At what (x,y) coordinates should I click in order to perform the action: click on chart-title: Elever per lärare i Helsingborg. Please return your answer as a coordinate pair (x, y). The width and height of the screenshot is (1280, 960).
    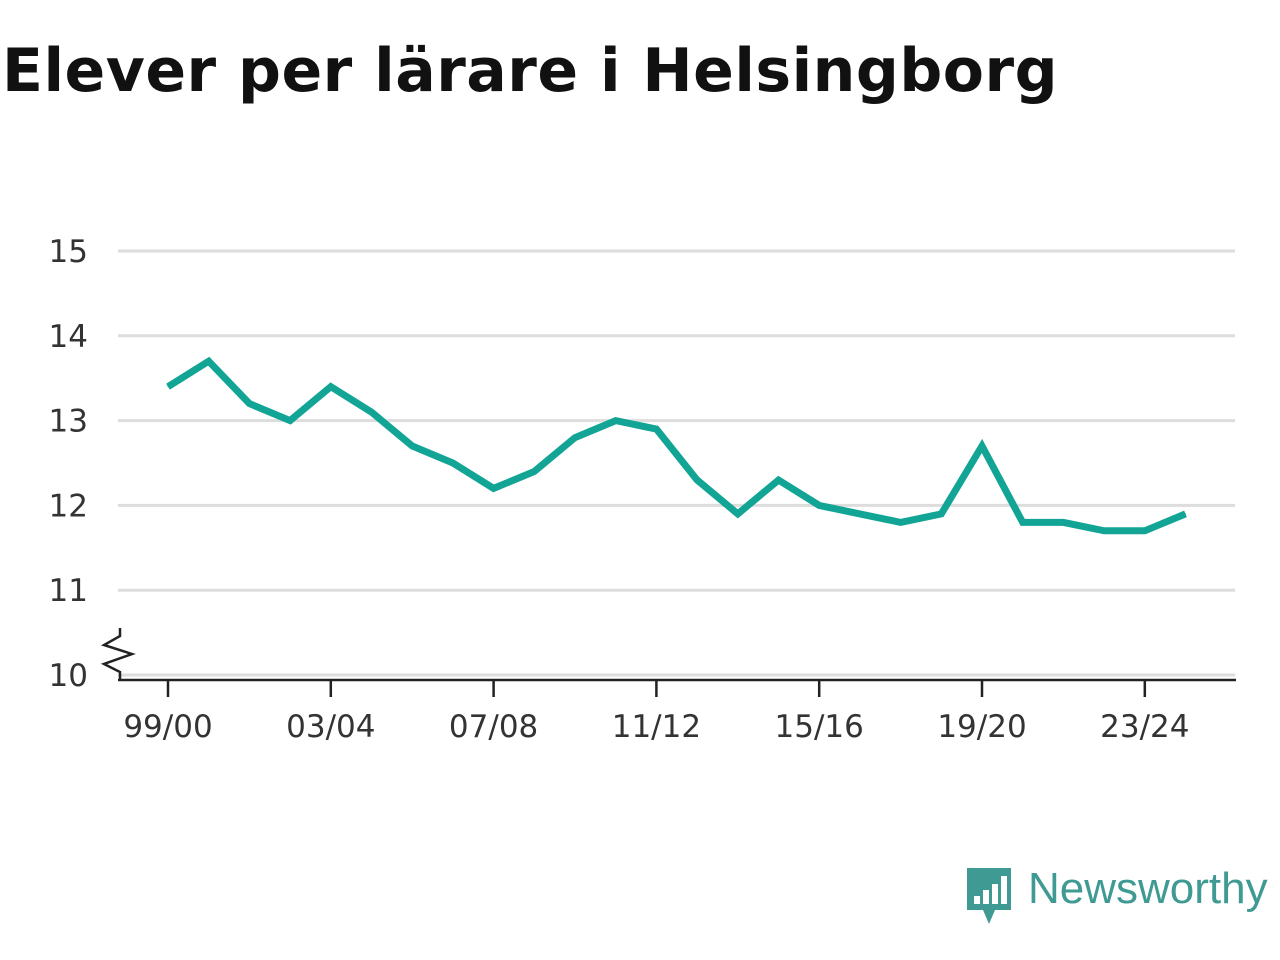
    Looking at the image, I should click on (530, 71).